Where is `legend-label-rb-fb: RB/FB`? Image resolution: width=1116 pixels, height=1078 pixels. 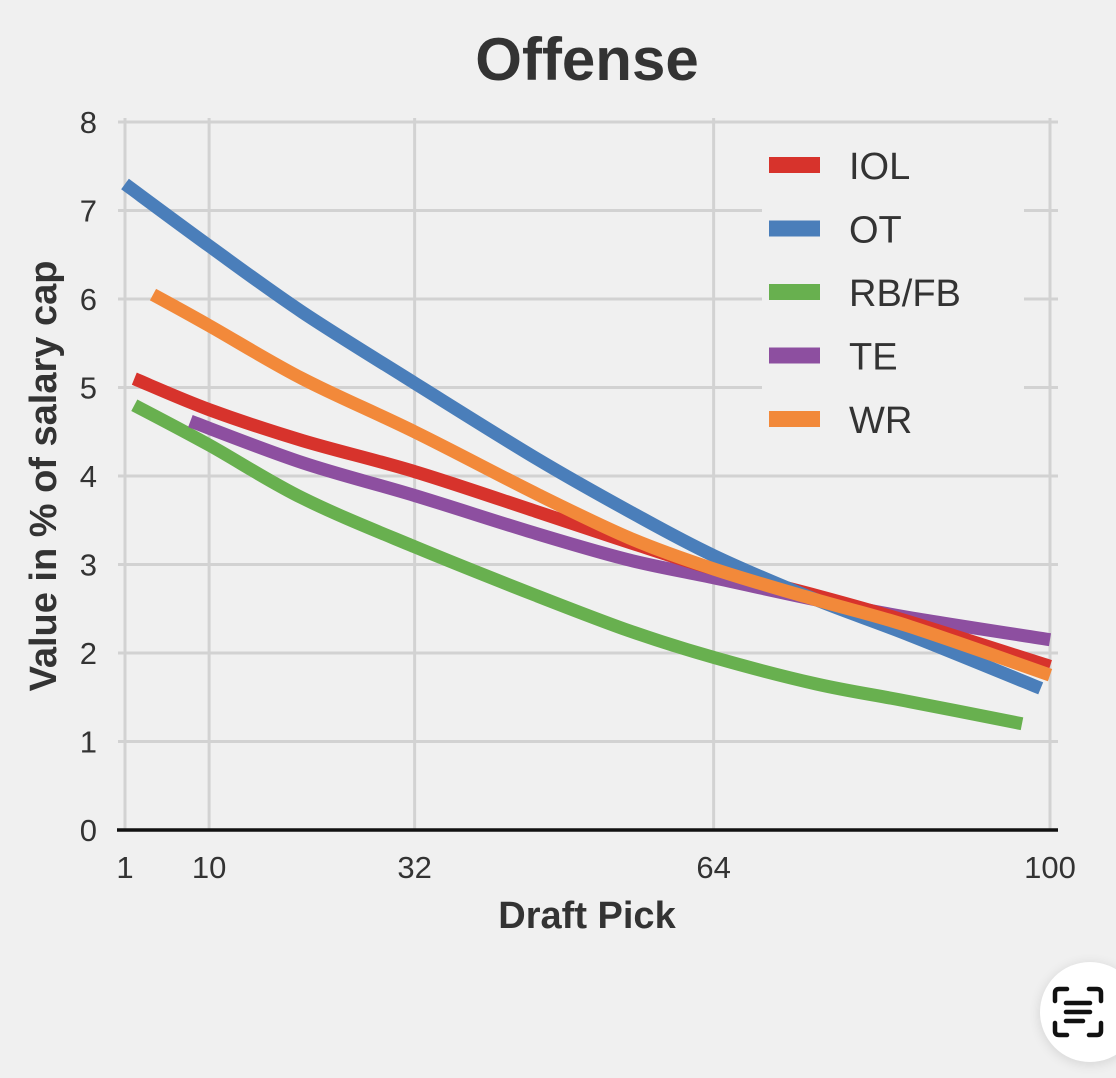
legend-label-rb-fb: RB/FB is located at coordinates (905, 294).